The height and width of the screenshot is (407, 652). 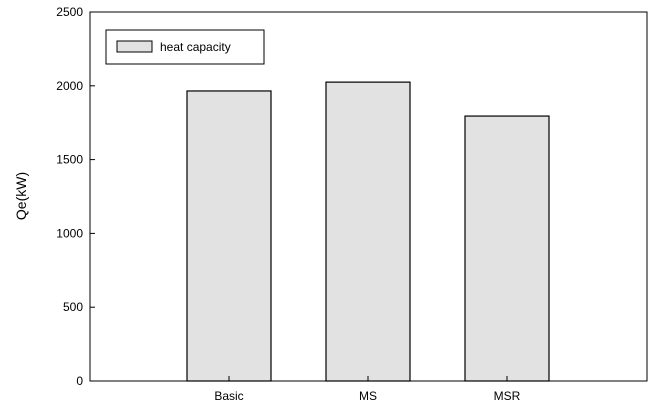 What do you see at coordinates (507, 248) in the screenshot?
I see `bar-msr` at bounding box center [507, 248].